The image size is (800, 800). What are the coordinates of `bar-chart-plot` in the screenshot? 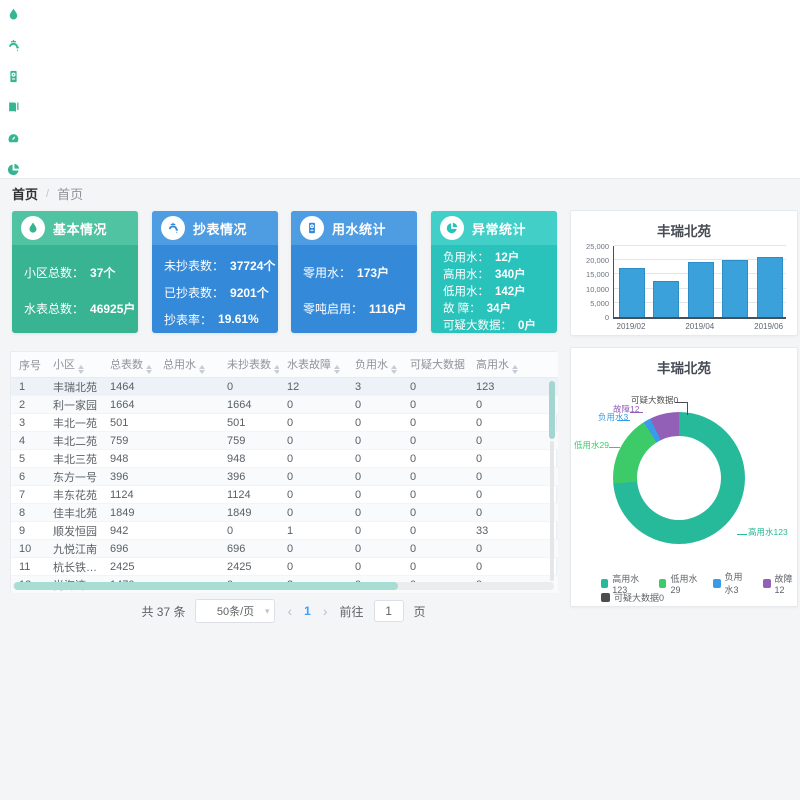 It's located at (699, 282).